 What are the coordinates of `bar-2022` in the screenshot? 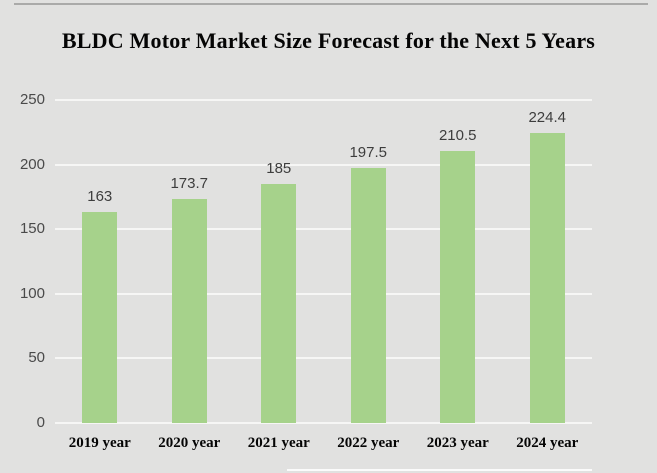 It's located at (368, 295).